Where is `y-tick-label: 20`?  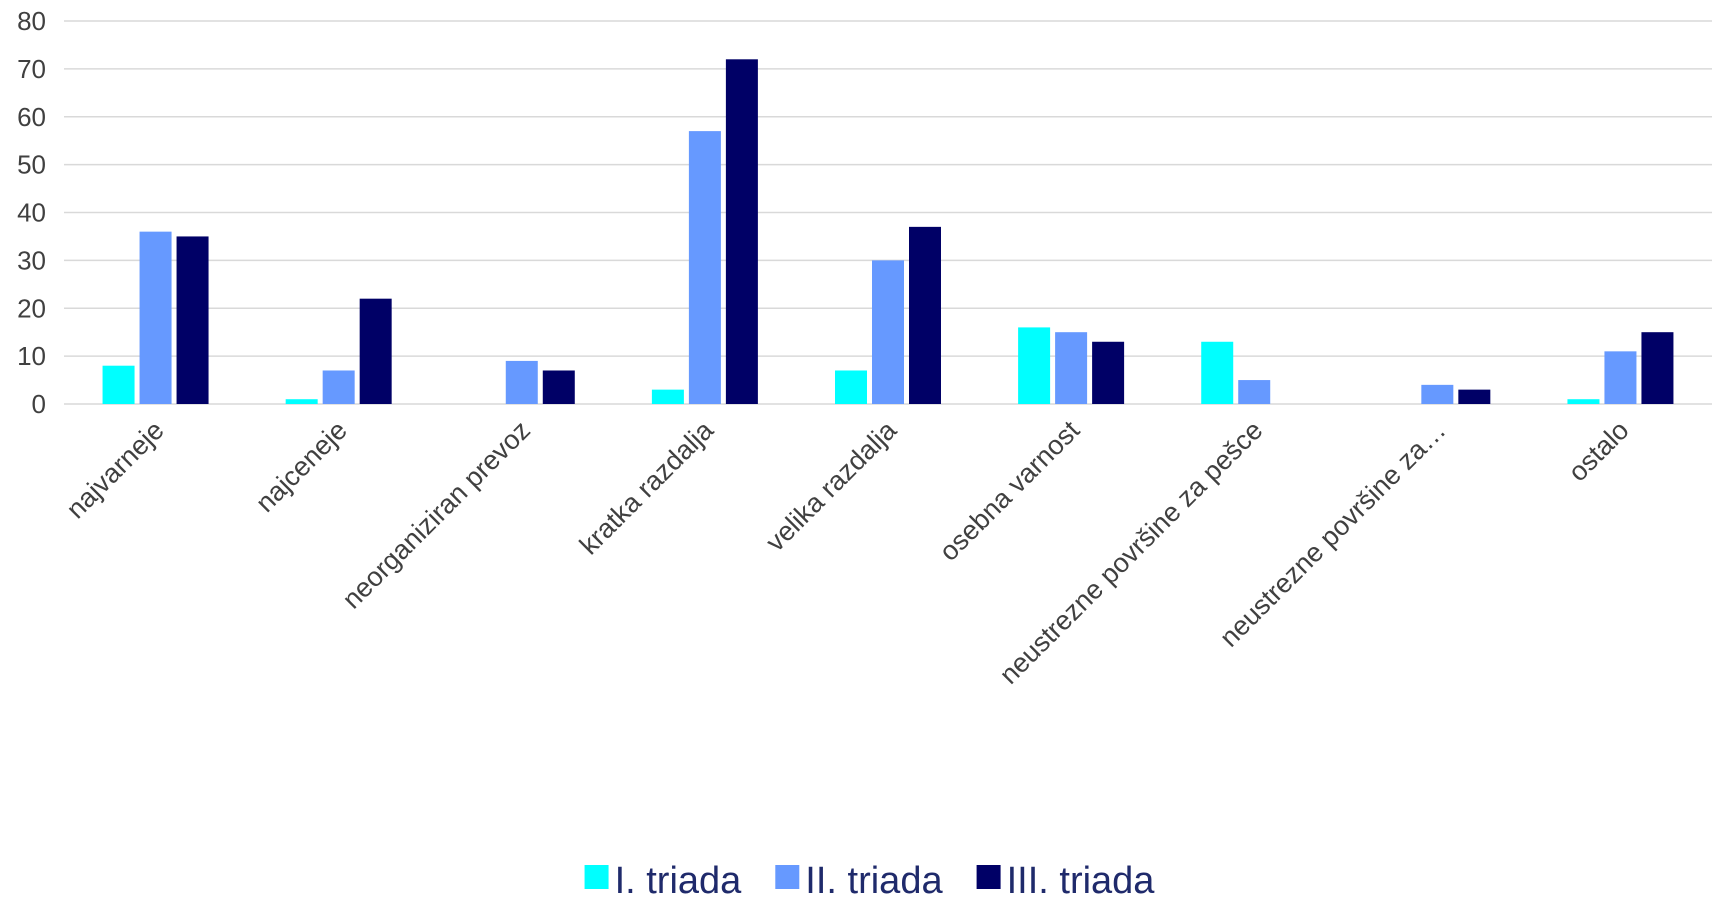
y-tick-label: 20 is located at coordinates (31, 308).